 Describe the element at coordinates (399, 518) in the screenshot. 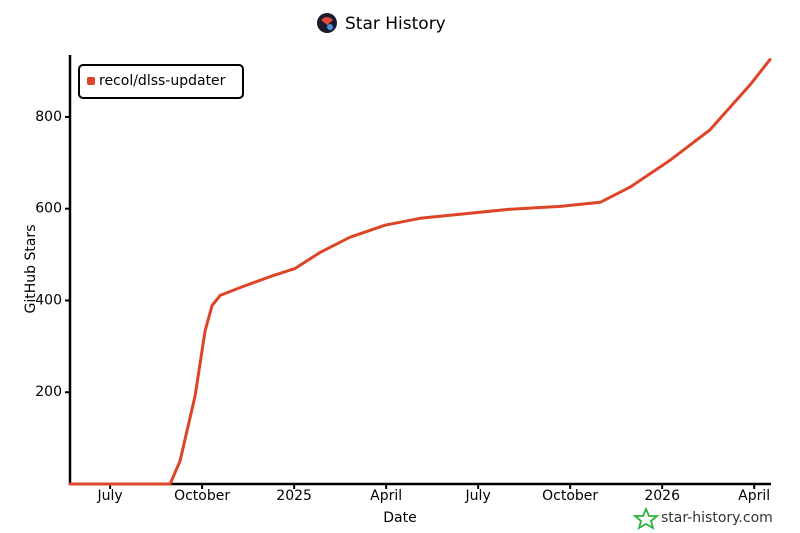

I see `x-axis-label: Date` at that location.